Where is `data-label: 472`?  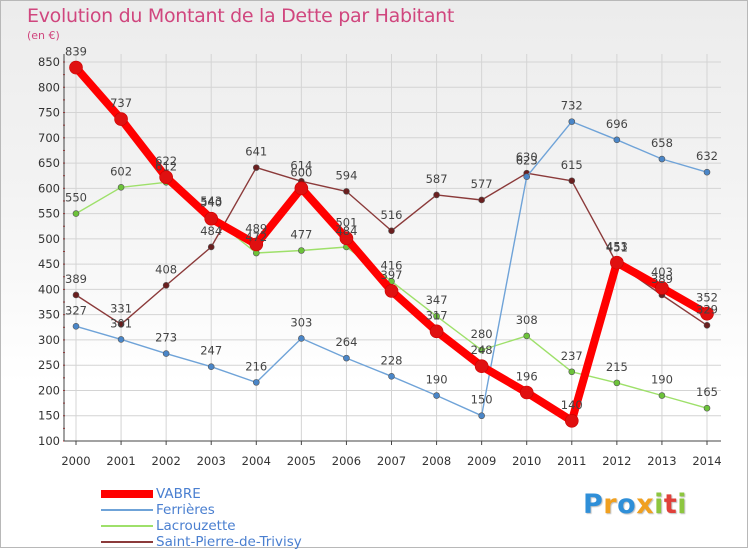 data-label: 472 is located at coordinates (256, 237).